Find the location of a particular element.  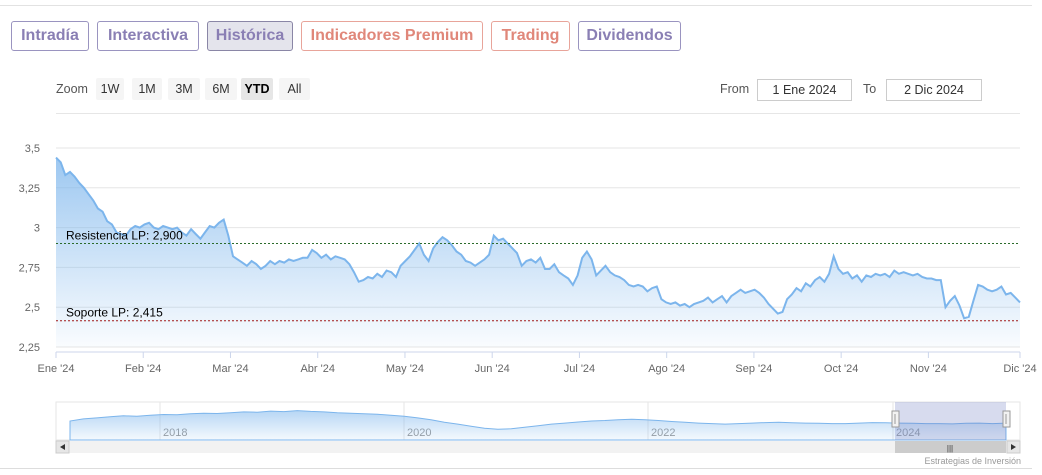

y-tick-label: 3,5 is located at coordinates (32, 149).